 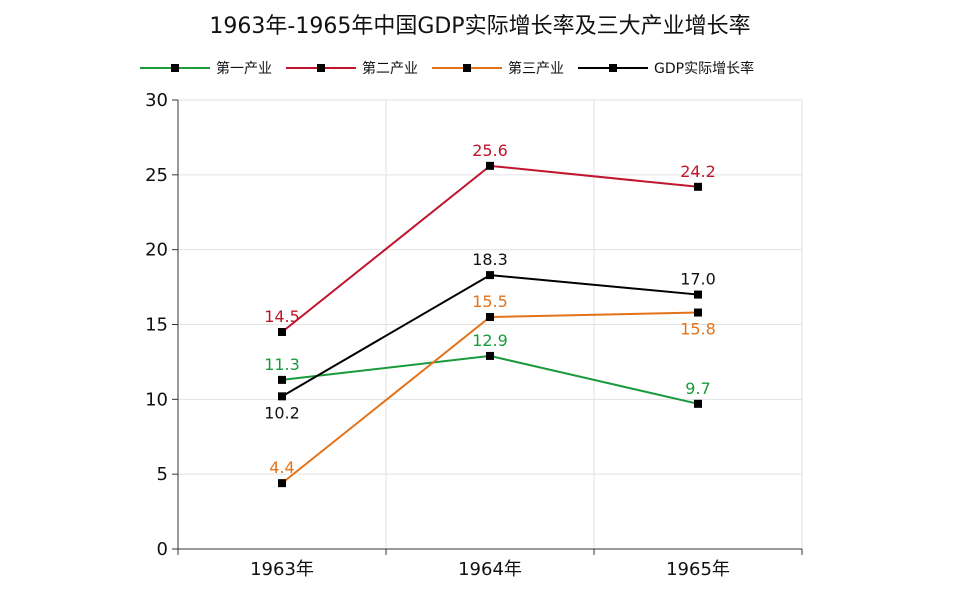 What do you see at coordinates (490, 301) in the screenshot?
I see `data-label: 15.5` at bounding box center [490, 301].